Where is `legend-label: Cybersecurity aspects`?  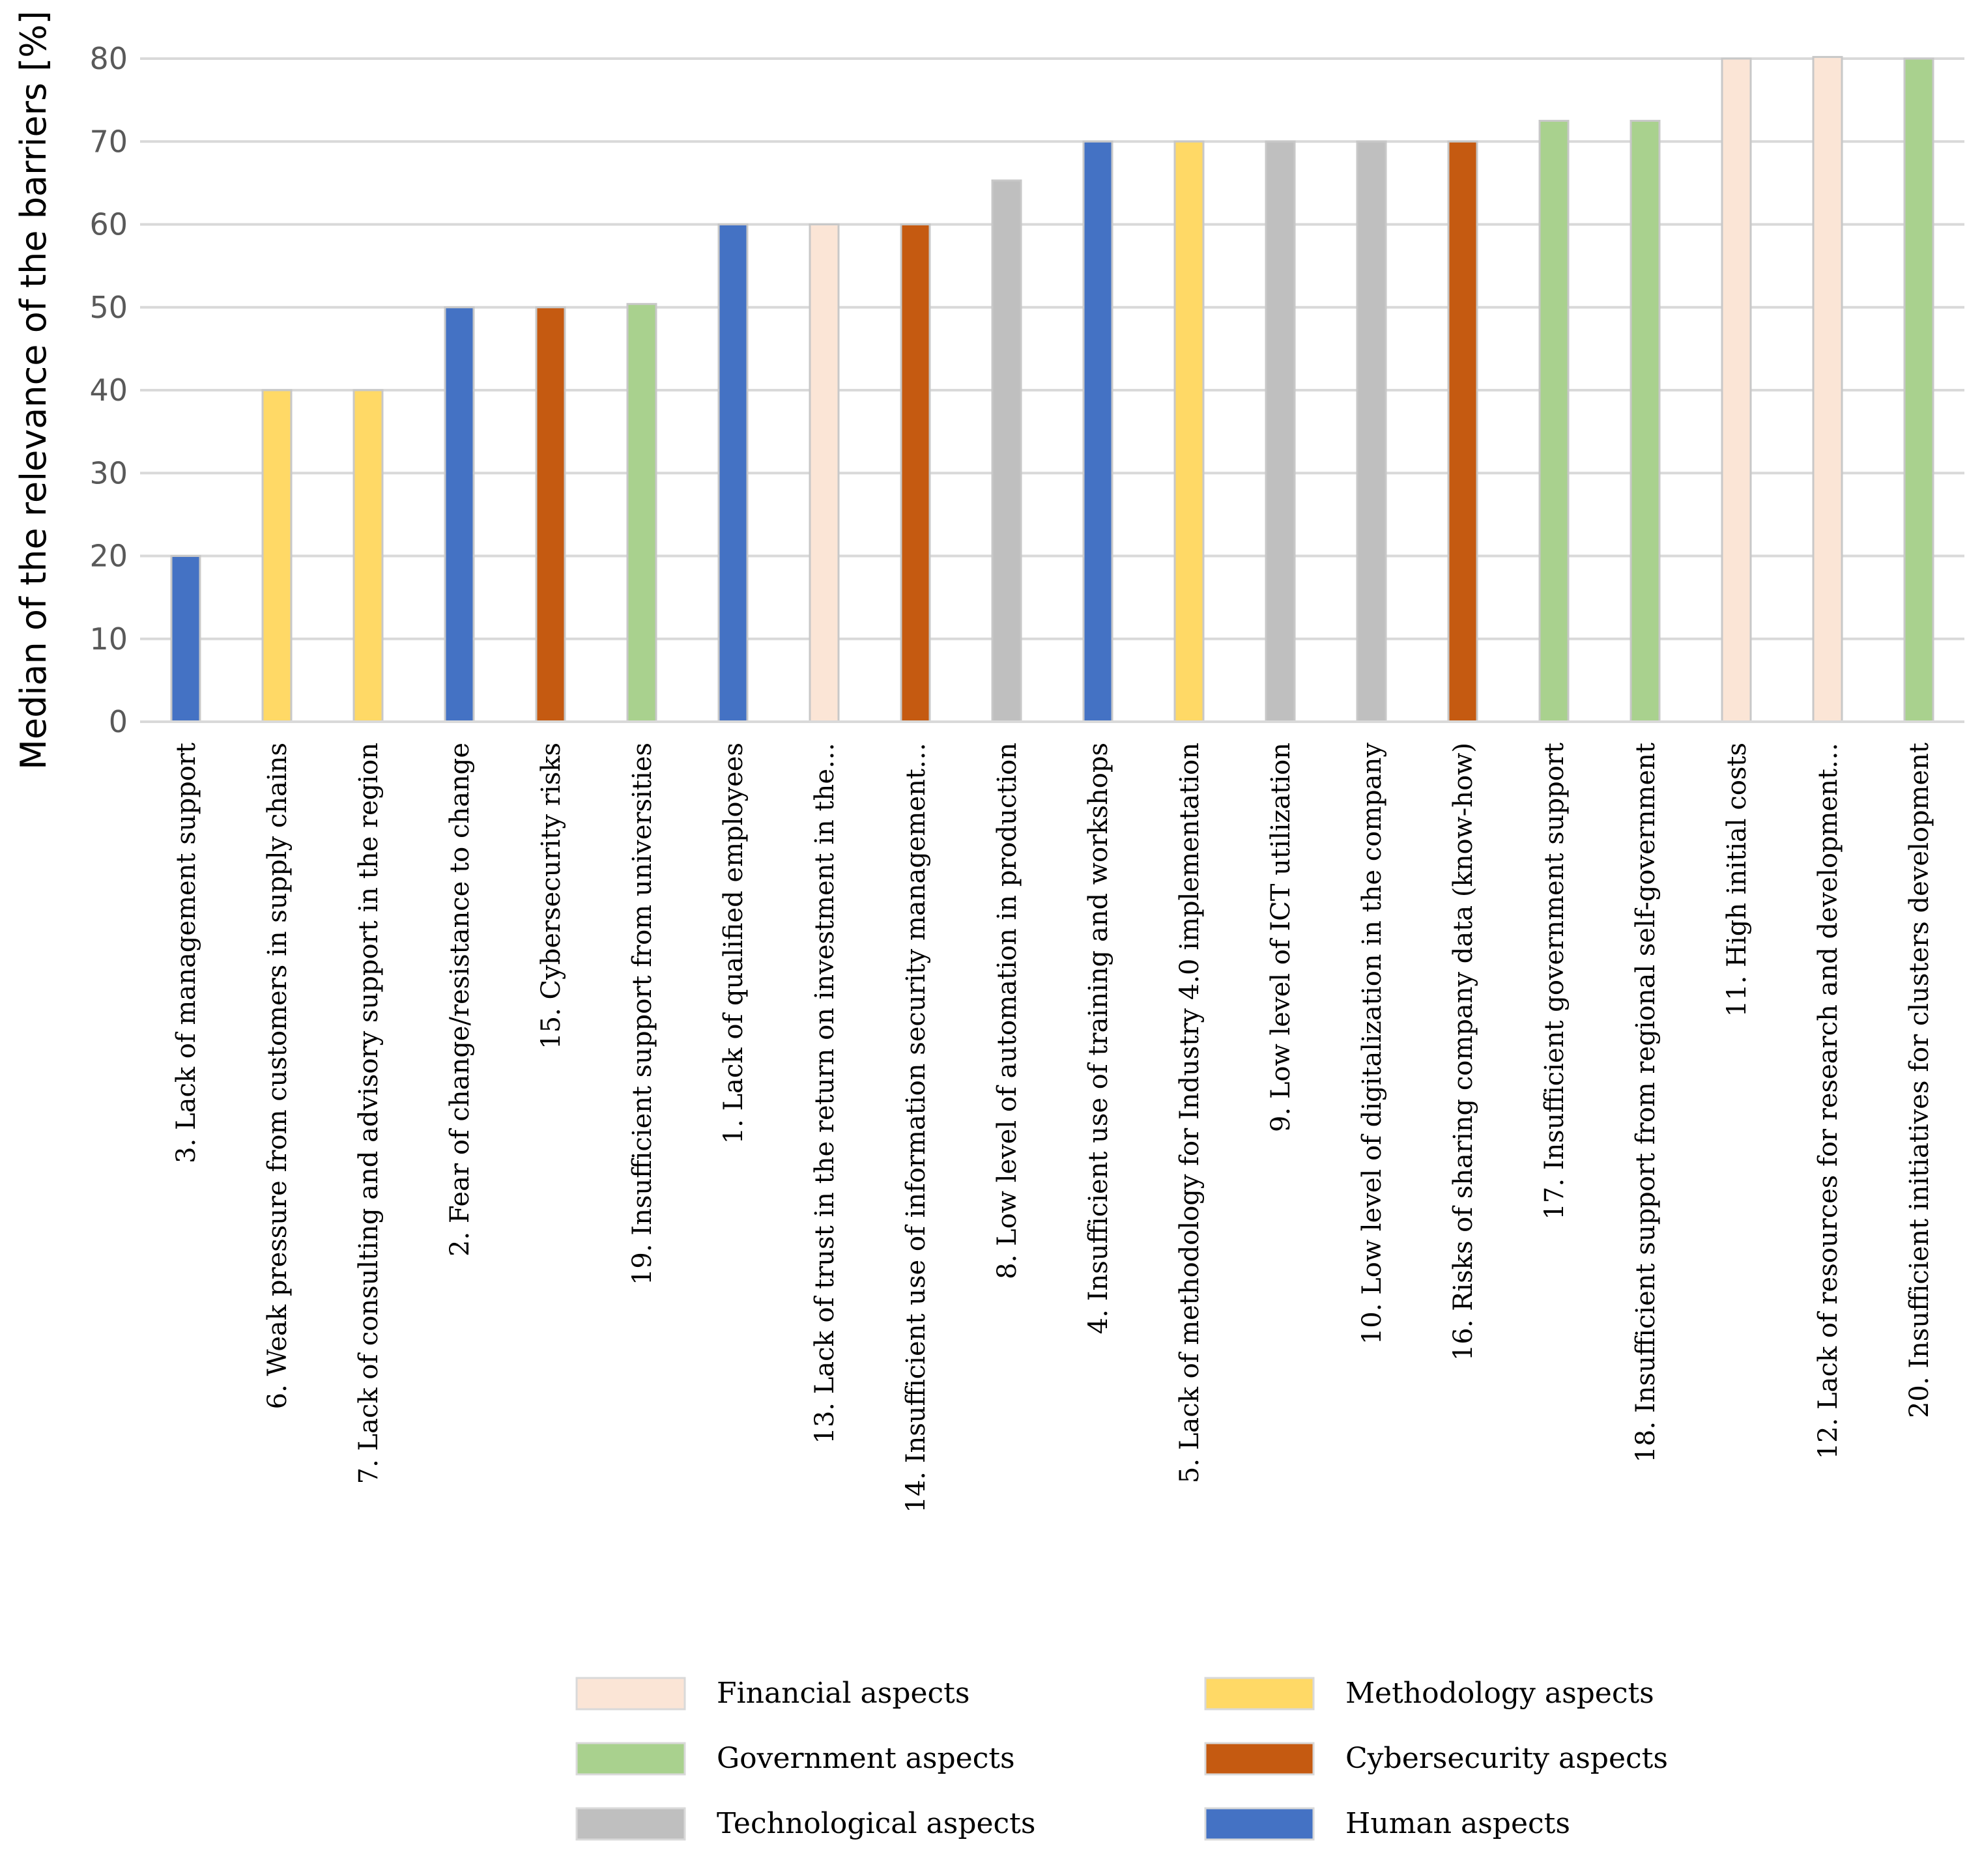 legend-label: Cybersecurity aspects is located at coordinates (1506, 1758).